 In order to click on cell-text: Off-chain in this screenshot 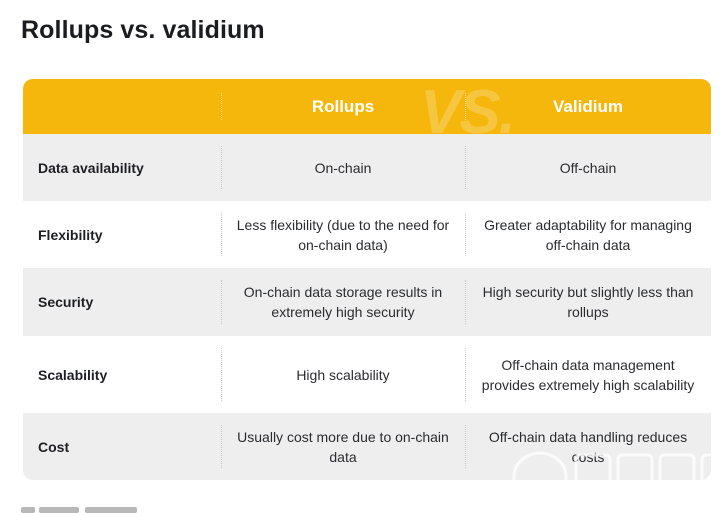, I will do `click(588, 167)`.